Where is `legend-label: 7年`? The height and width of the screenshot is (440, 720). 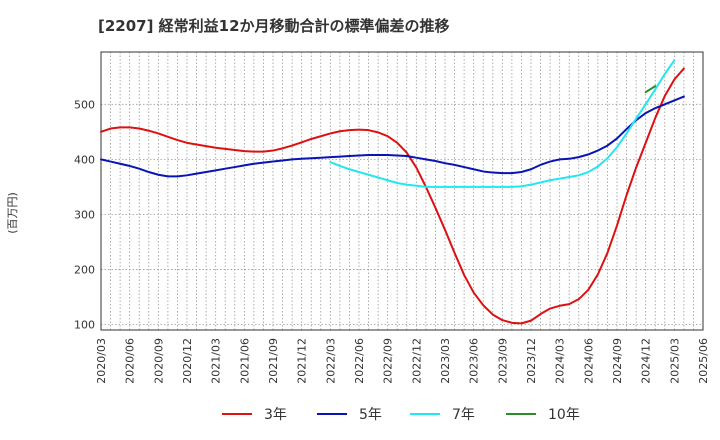
legend-label: 7年 is located at coordinates (463, 415).